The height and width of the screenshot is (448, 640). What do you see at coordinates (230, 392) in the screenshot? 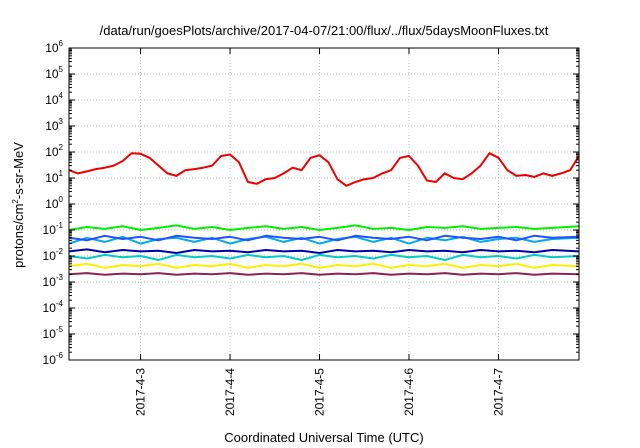
I see `x-tick-label: 2017-4-4` at bounding box center [230, 392].